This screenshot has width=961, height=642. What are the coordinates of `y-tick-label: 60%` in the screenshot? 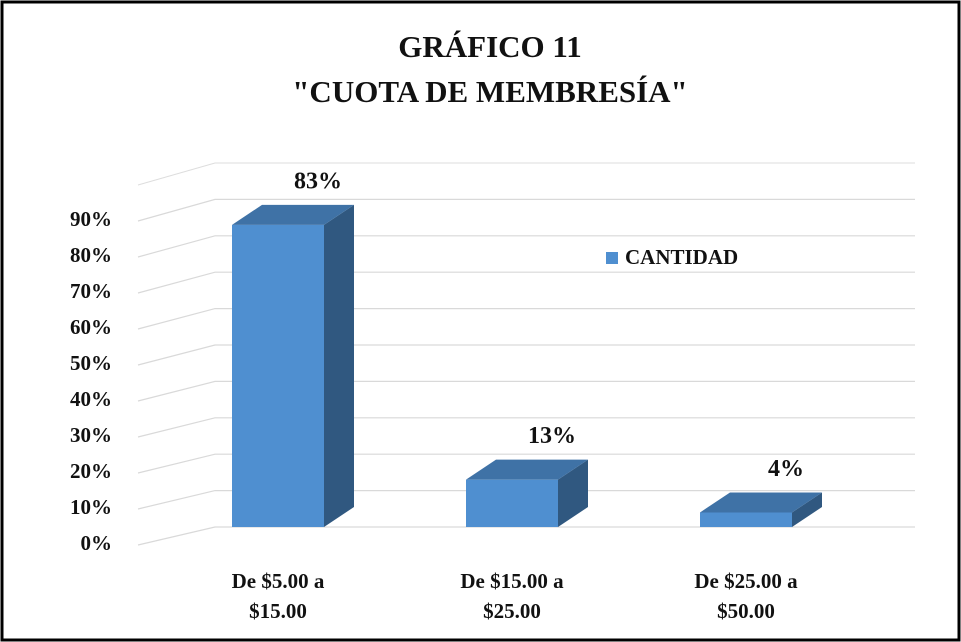 It's located at (91, 327).